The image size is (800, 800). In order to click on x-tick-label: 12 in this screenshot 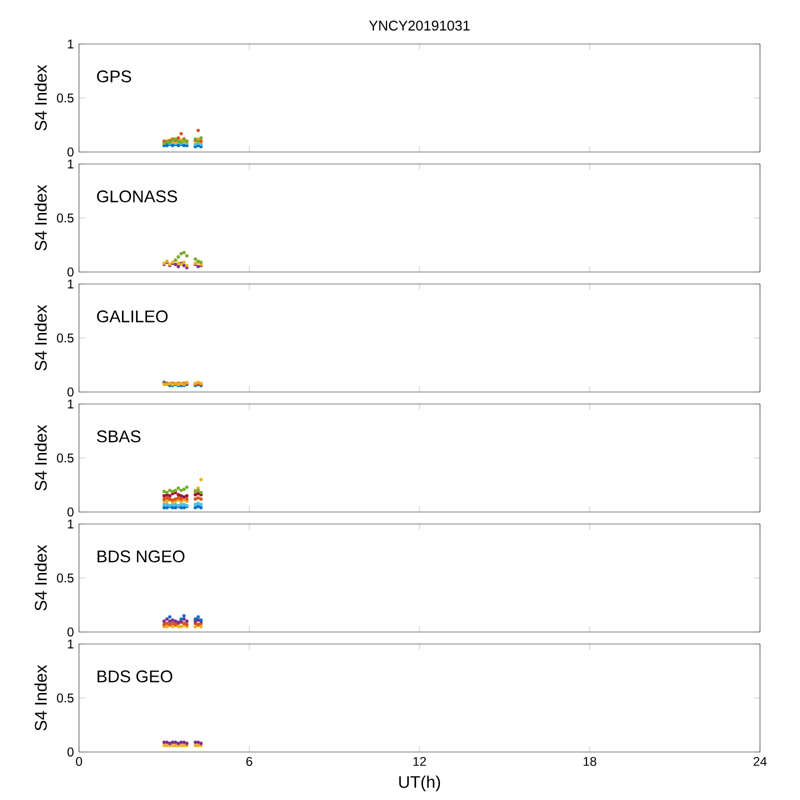, I will do `click(419, 761)`.